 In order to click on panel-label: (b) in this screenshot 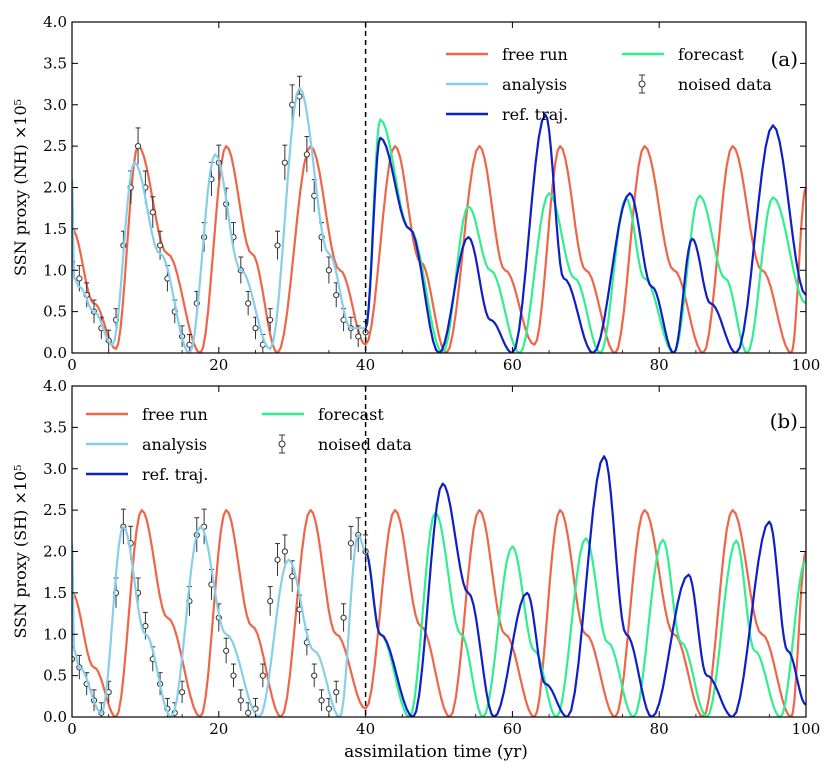, I will do `click(784, 421)`.